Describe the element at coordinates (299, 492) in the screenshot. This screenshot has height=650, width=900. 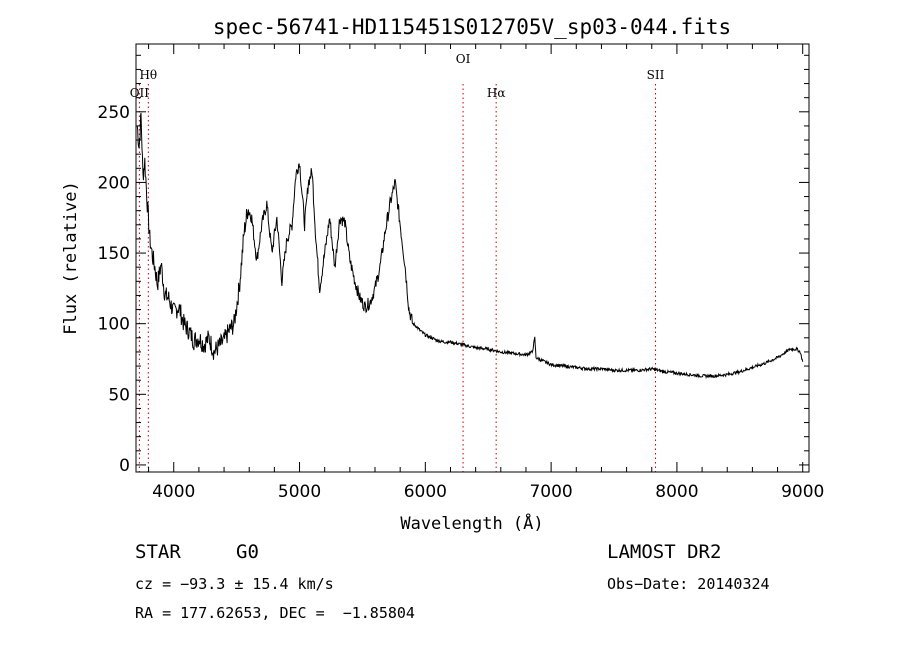
I see `x-tick-label-5000: 5000` at that location.